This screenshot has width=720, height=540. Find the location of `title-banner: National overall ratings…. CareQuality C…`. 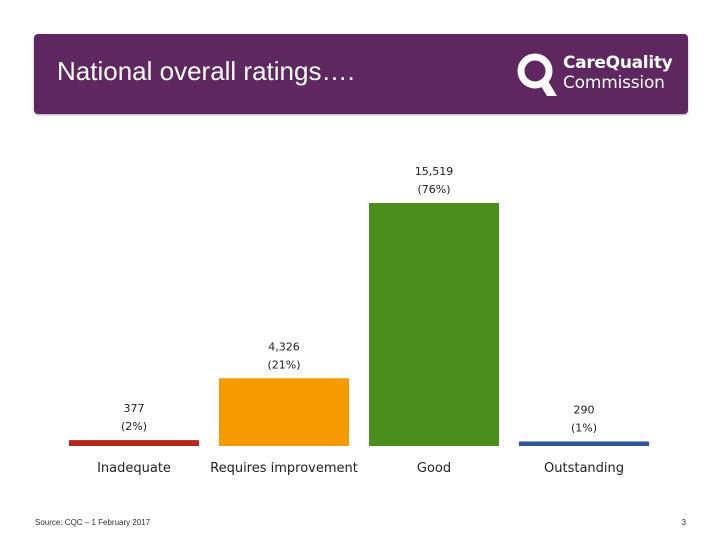

title-banner: National overall ratings…. CareQuality C… is located at coordinates (361, 74).